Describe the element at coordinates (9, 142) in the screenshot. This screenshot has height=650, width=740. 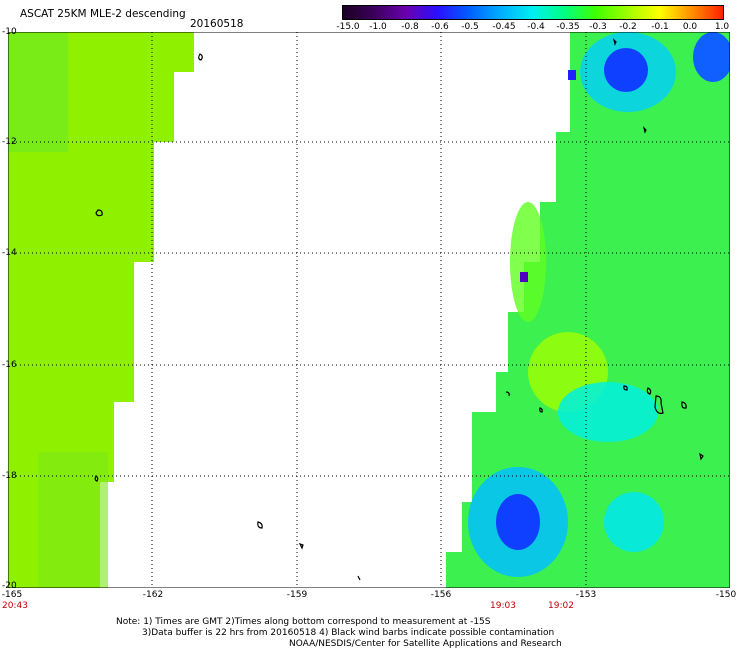
I see `lat-label: -12` at that location.